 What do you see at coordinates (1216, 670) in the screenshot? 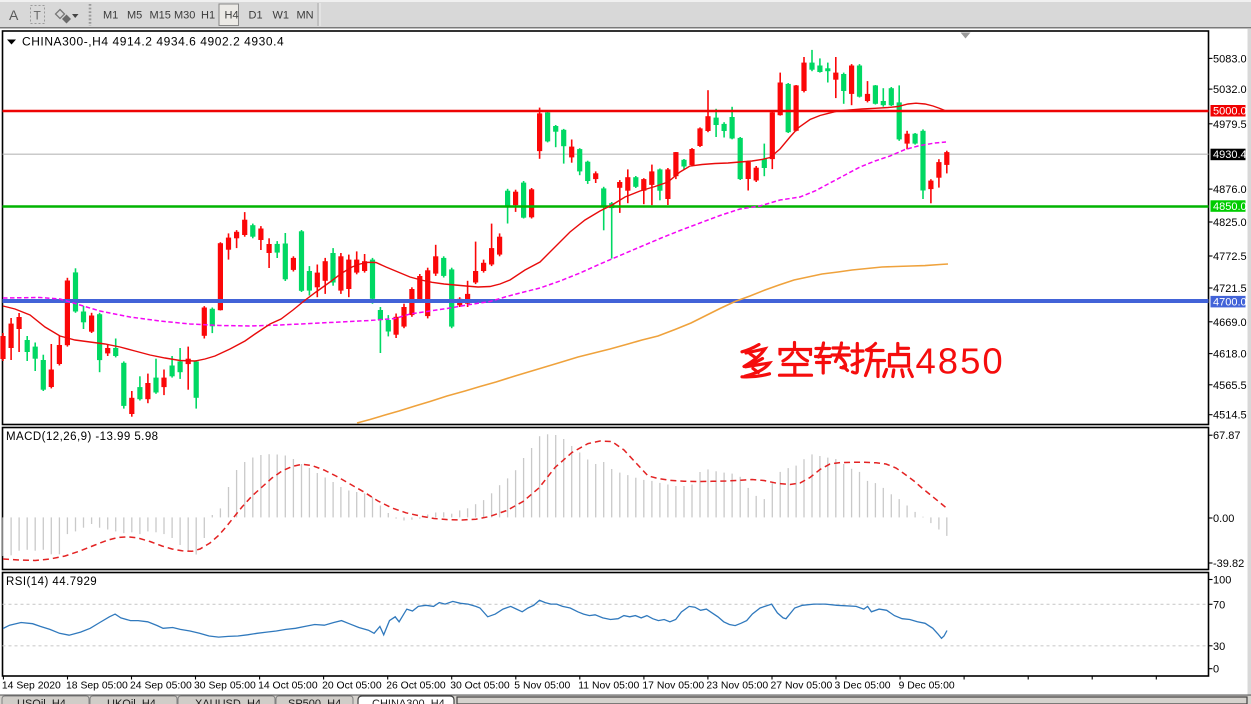
I see `svg-text: 0` at bounding box center [1216, 670].